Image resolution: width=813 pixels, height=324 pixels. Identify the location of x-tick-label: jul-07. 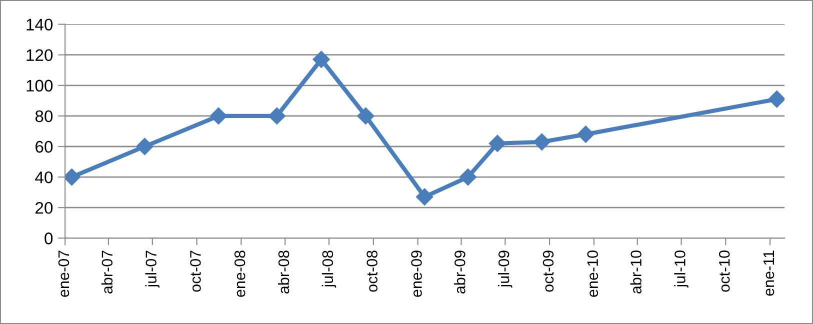
(152, 269).